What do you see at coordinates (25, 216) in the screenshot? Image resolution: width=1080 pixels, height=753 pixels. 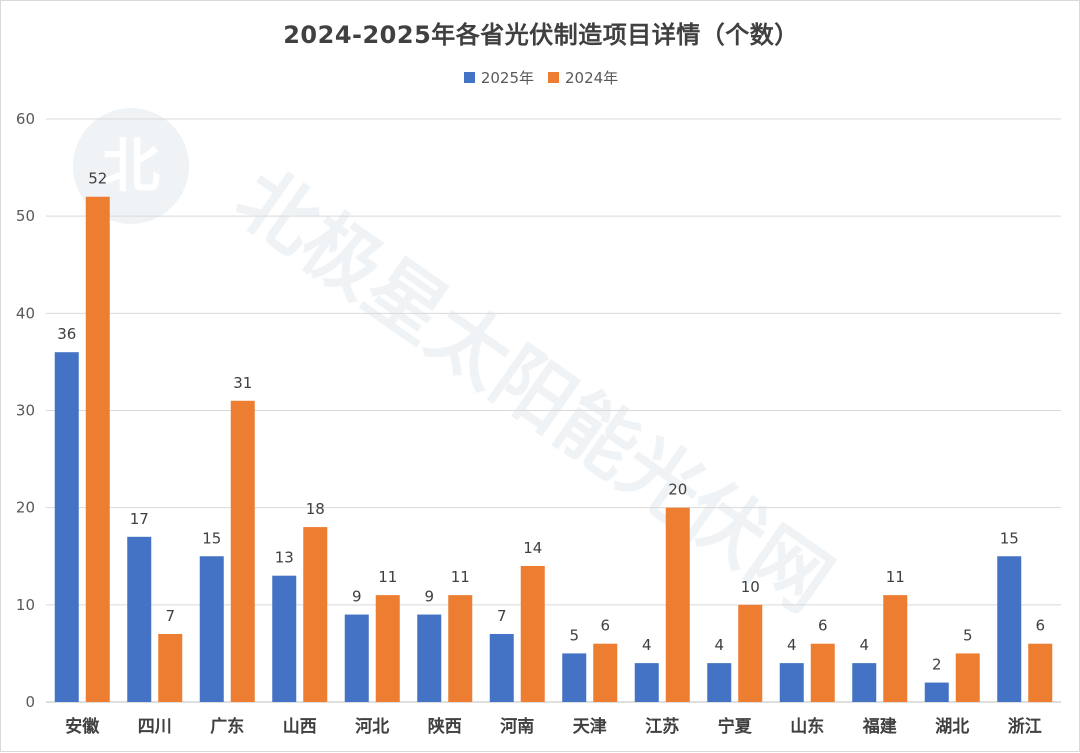 I see `y-tick-label: 50` at bounding box center [25, 216].